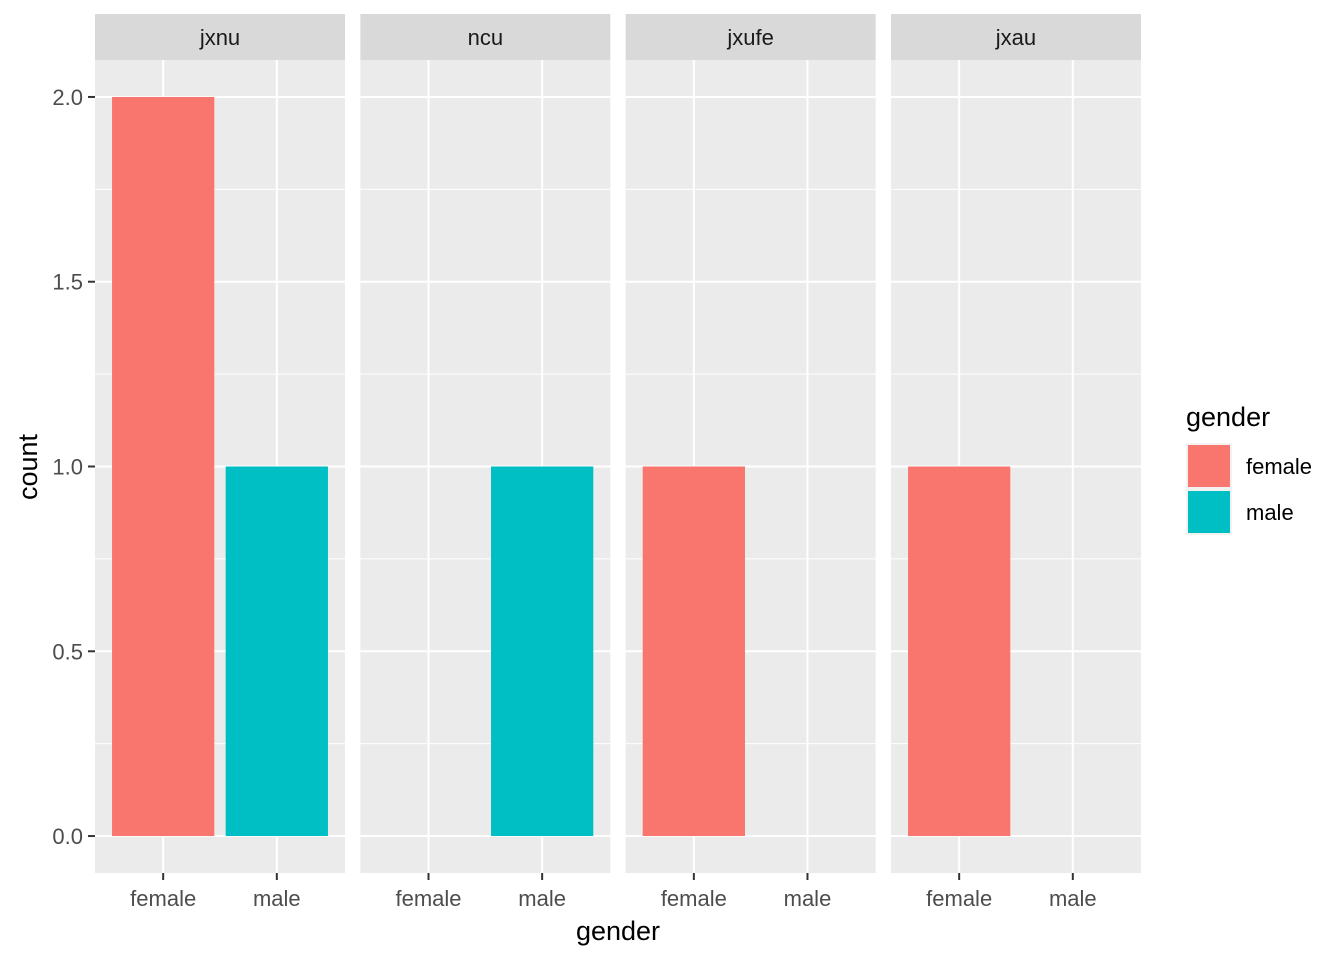 This screenshot has height=960, width=1344. What do you see at coordinates (1279, 466) in the screenshot?
I see `legend-label-female: female` at bounding box center [1279, 466].